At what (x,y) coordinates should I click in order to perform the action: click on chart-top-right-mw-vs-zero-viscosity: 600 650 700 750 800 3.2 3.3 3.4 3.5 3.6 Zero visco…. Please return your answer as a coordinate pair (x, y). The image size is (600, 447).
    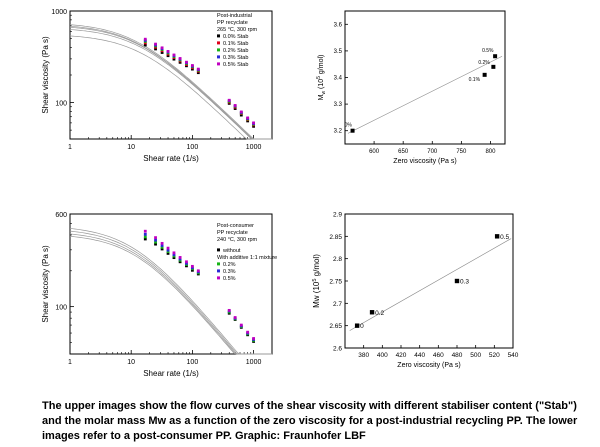
    Looking at the image, I should click on (411, 87).